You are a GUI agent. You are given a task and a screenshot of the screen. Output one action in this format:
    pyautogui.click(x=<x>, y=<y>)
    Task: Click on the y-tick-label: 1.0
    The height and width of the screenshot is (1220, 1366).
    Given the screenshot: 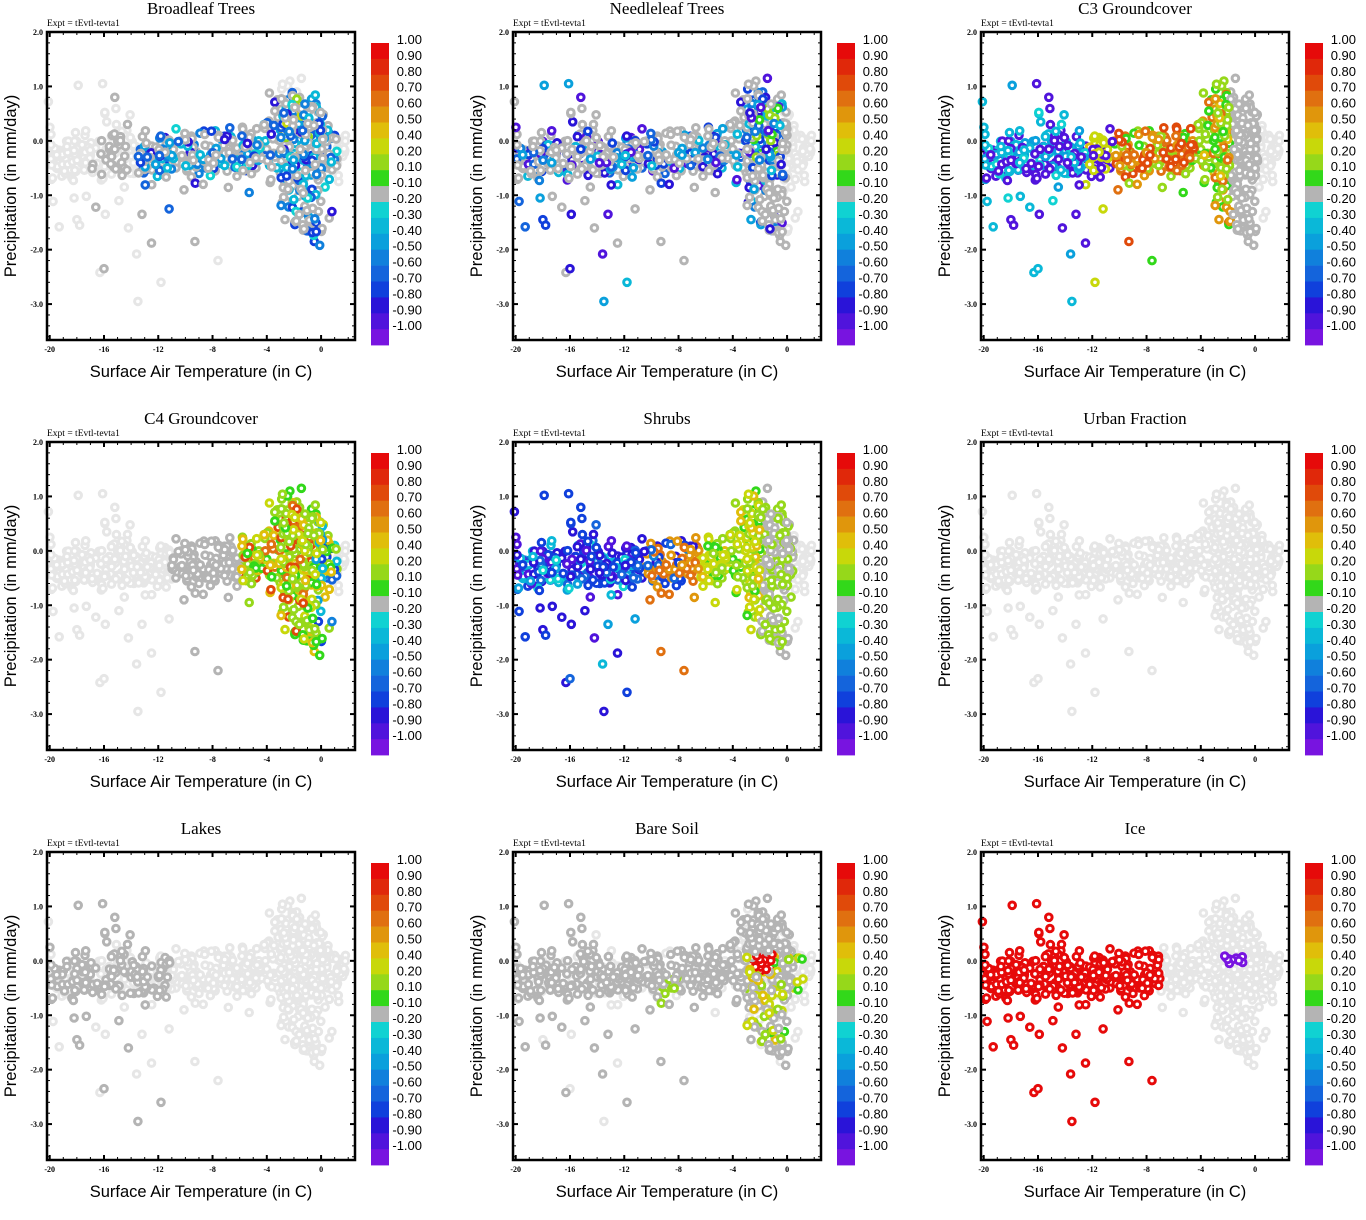 What is the action you would take?
    pyautogui.click(x=504, y=86)
    